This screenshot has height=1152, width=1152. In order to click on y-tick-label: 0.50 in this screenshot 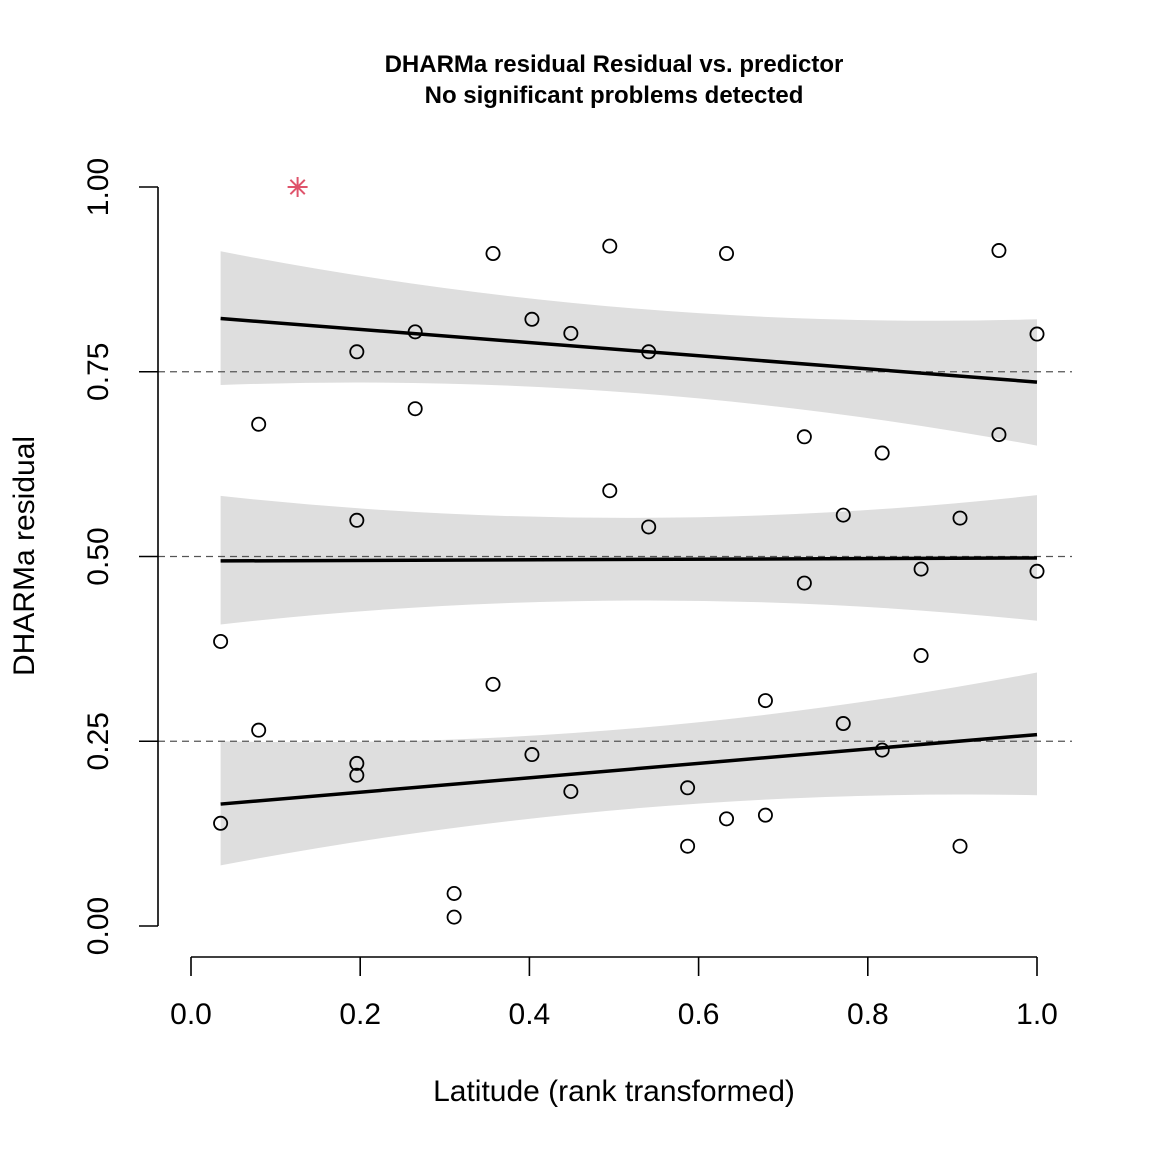, I will do `click(98, 556)`.